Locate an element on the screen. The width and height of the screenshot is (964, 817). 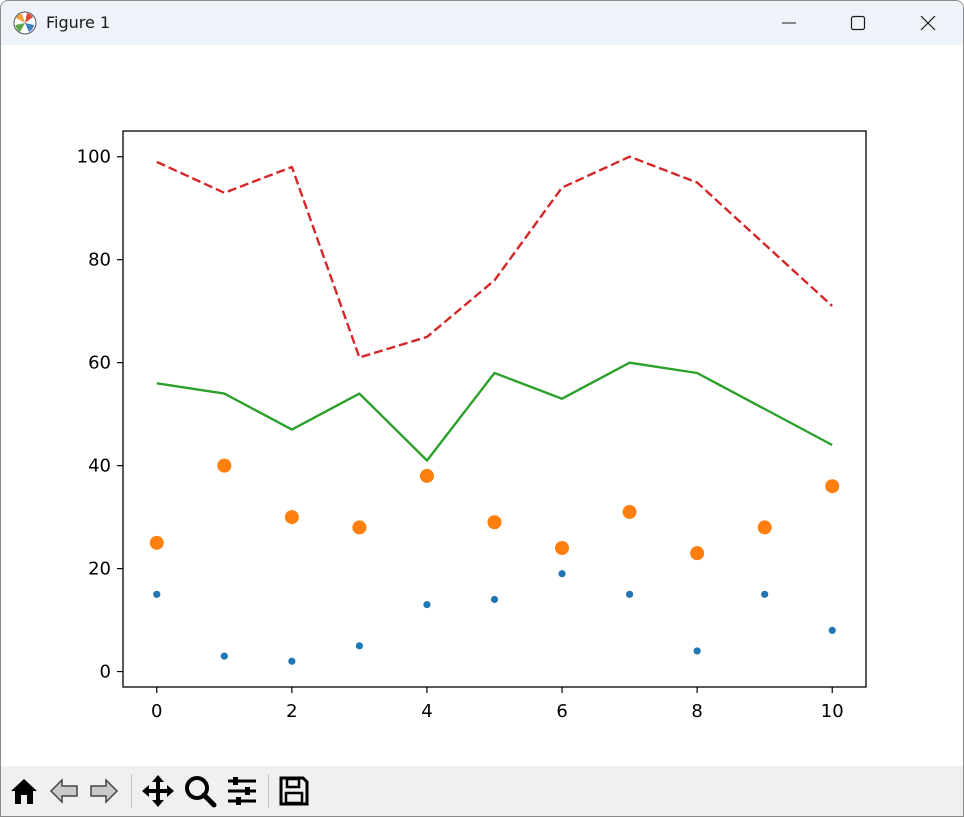
forward-icon is located at coordinates (104, 791).